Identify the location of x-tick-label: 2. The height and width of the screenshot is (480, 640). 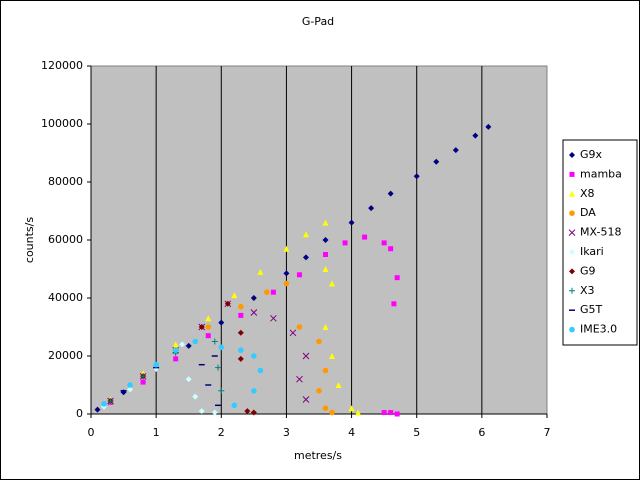
(221, 432).